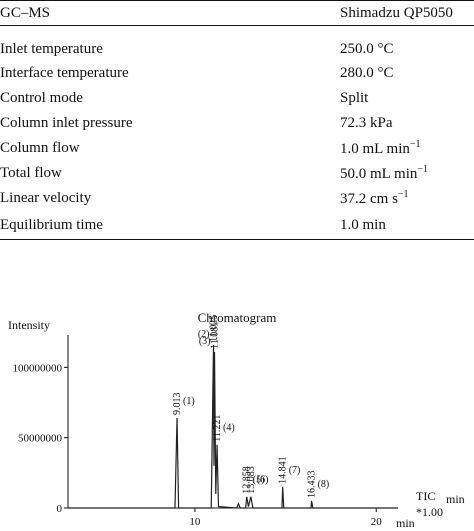  I want to click on table-header-label: GC–MS, so click(170, 13).